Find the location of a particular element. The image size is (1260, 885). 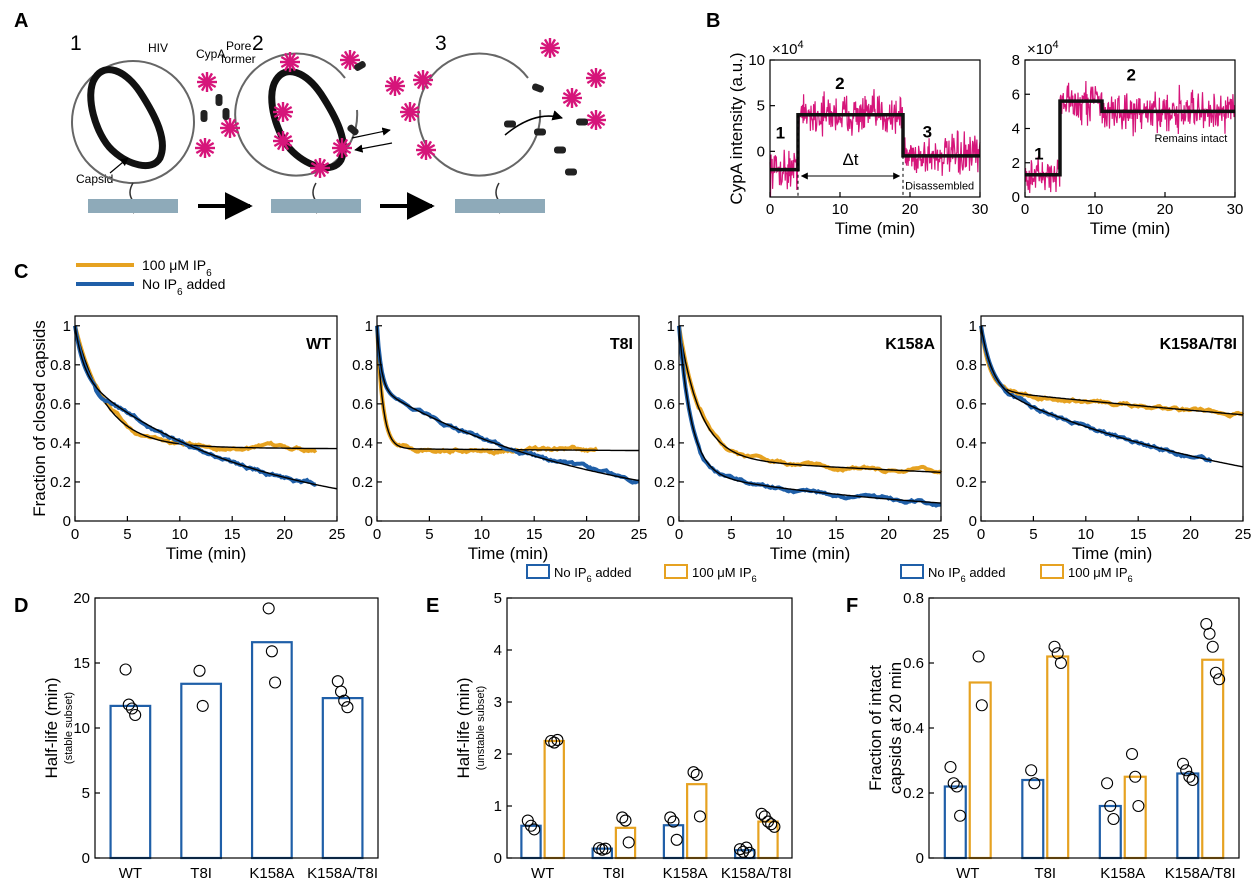

subplot-title: K158A/T8I is located at coordinates (1198, 344).